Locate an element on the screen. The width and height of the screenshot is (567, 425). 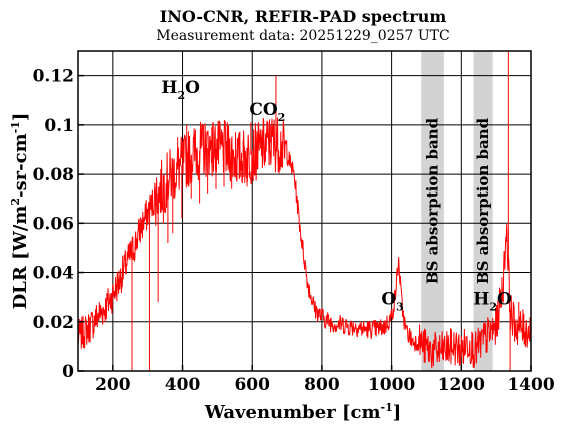
chart-subtitle: Measurement data: 20251229_0257 UTC is located at coordinates (302, 36).